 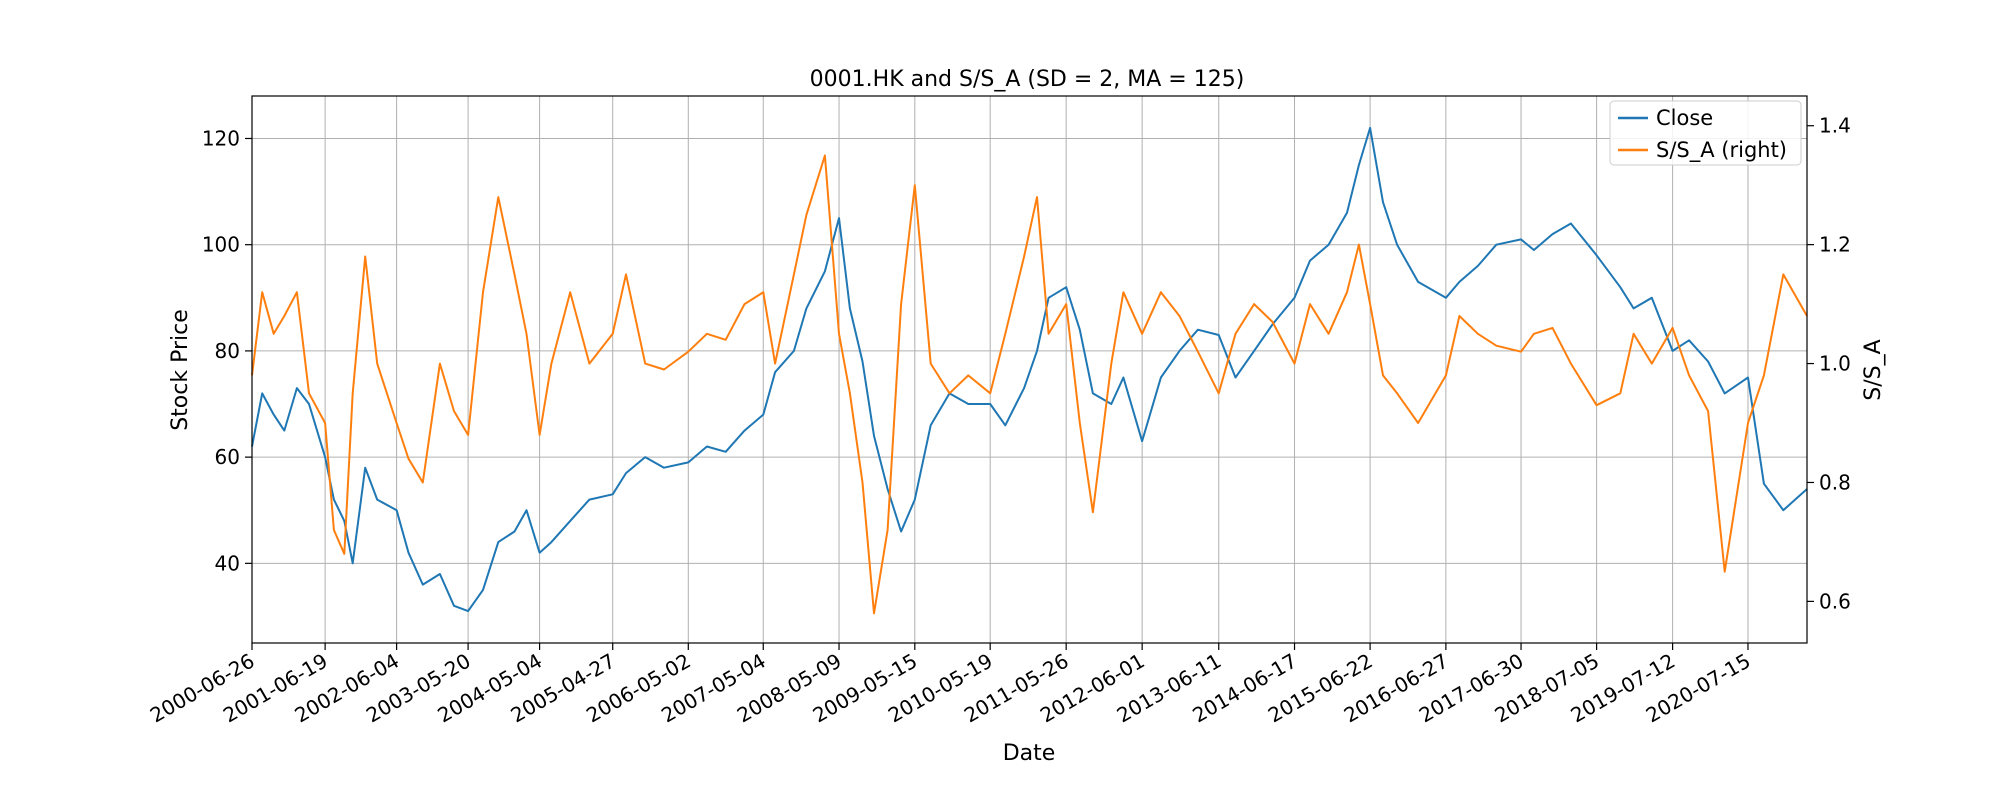 What do you see at coordinates (1684, 118) in the screenshot?
I see `legend-close-label: Close` at bounding box center [1684, 118].